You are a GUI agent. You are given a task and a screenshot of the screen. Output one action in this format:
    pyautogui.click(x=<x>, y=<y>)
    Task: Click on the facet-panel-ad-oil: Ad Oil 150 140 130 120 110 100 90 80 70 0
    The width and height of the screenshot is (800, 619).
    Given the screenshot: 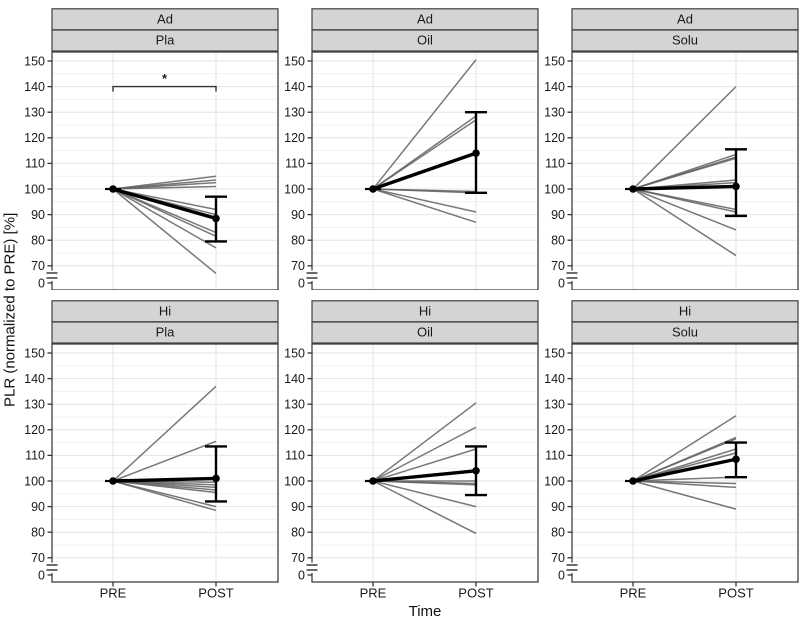 What is the action you would take?
    pyautogui.click(x=411, y=149)
    